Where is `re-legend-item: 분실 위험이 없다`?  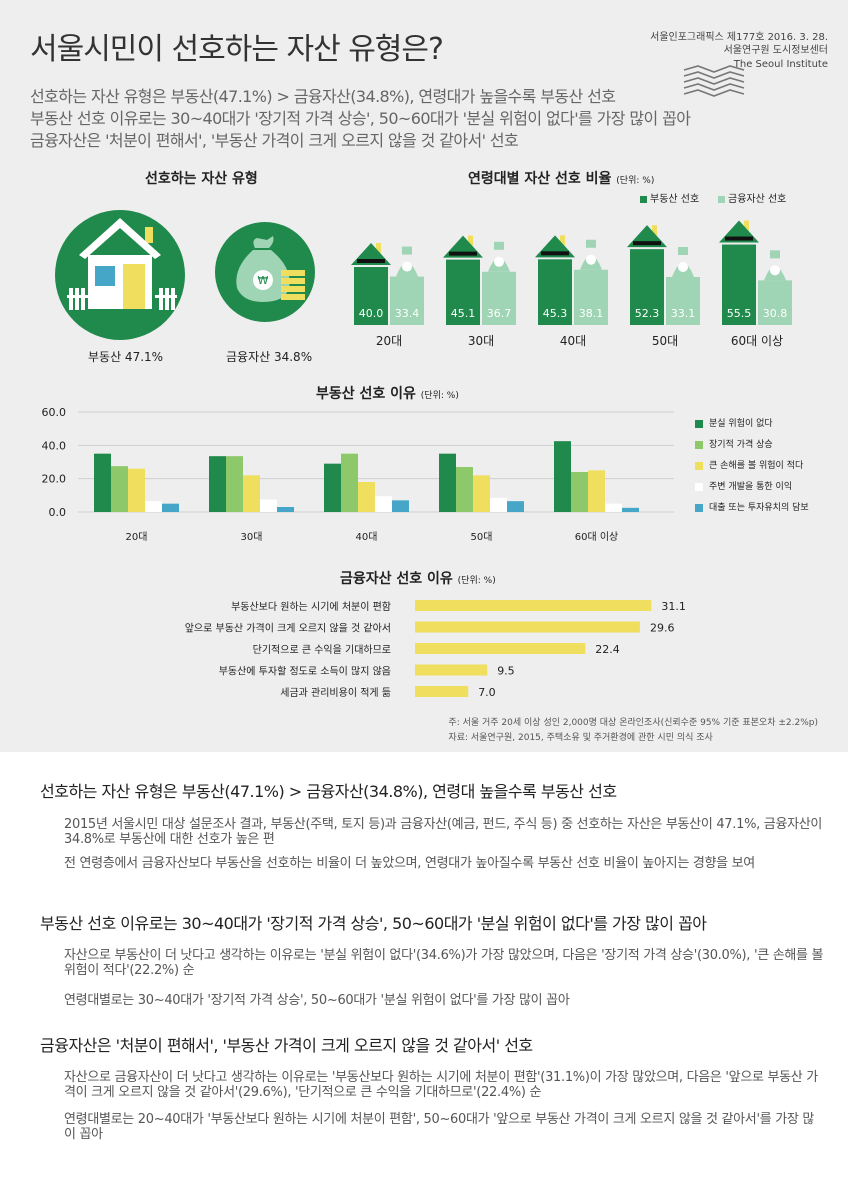
re-legend-item: 분실 위험이 없다 is located at coordinates (734, 422).